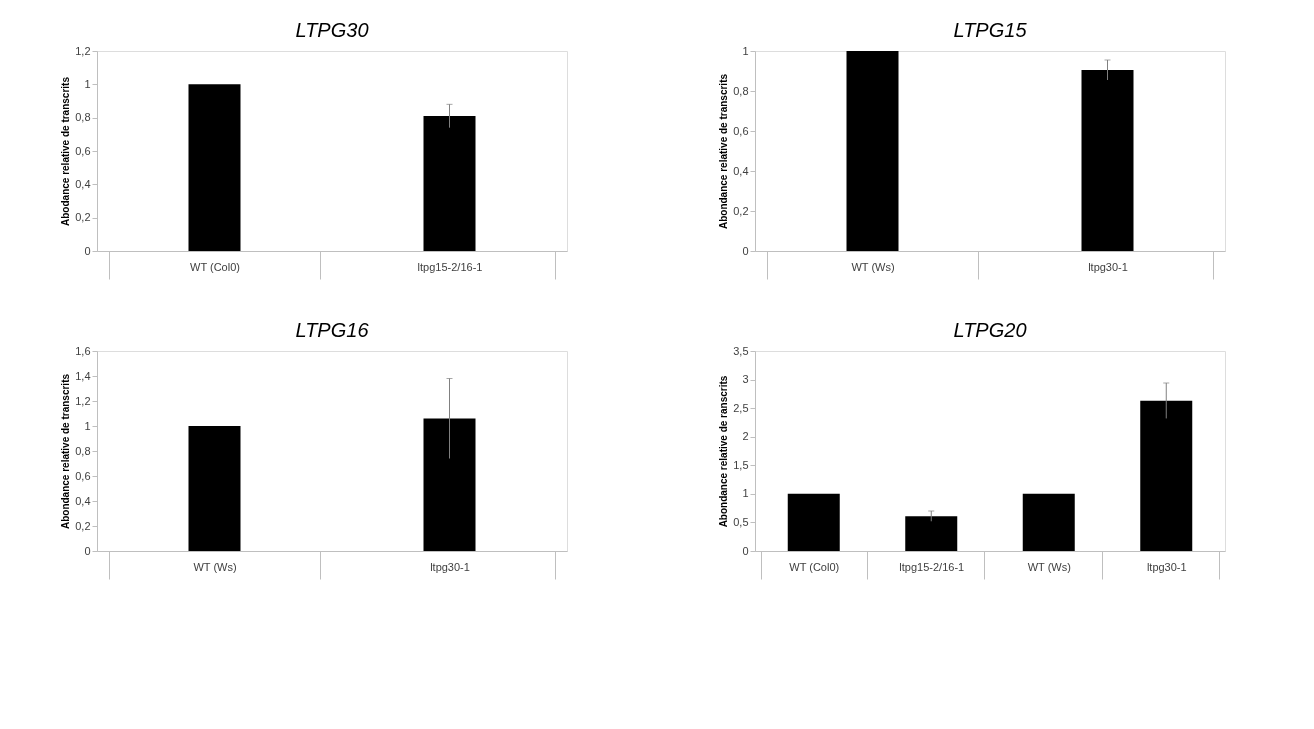 Image resolution: width=1314 pixels, height=729 pixels. Describe the element at coordinates (332, 30) in the screenshot. I see `chart-title: LTPG30` at that location.